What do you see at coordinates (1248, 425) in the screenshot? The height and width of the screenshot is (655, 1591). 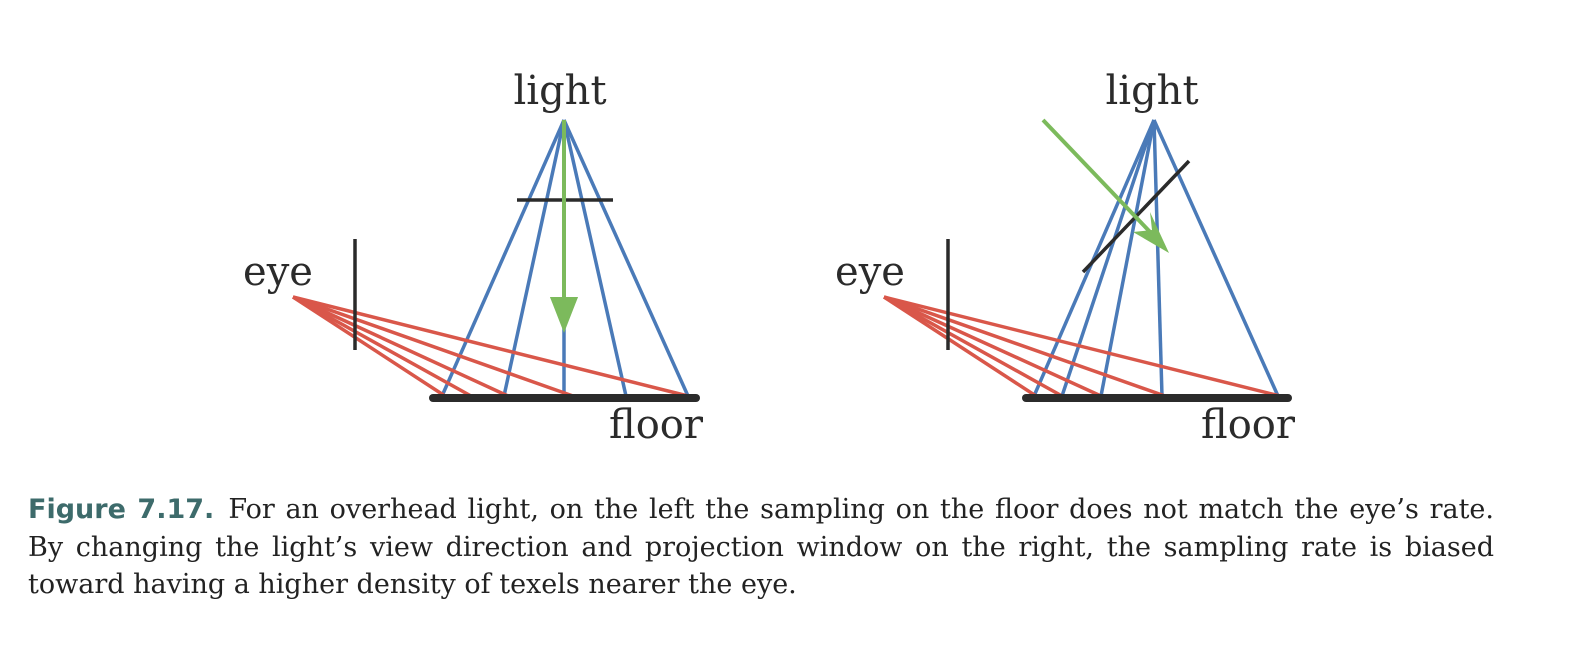 I see `right-floor-label: floor` at bounding box center [1248, 425].